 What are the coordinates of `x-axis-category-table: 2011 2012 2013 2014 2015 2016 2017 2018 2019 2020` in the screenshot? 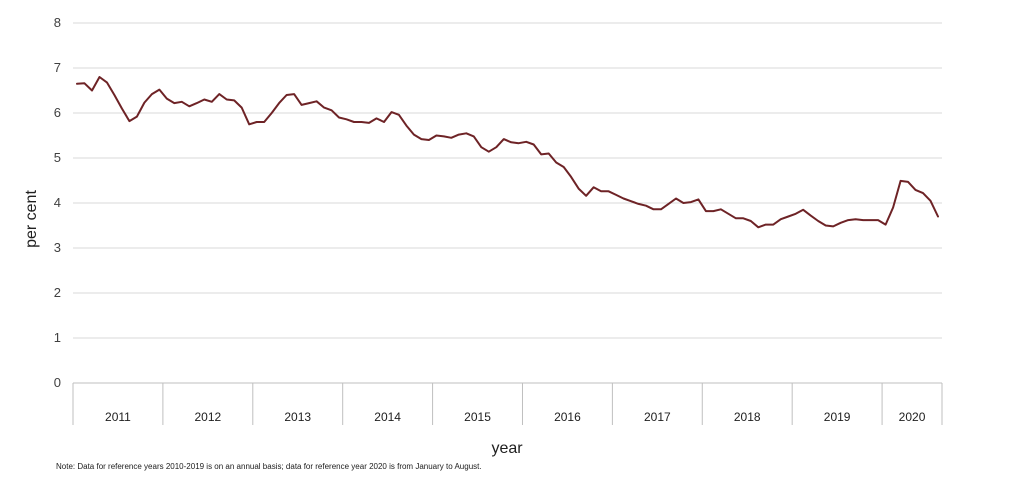 It's located at (507, 404).